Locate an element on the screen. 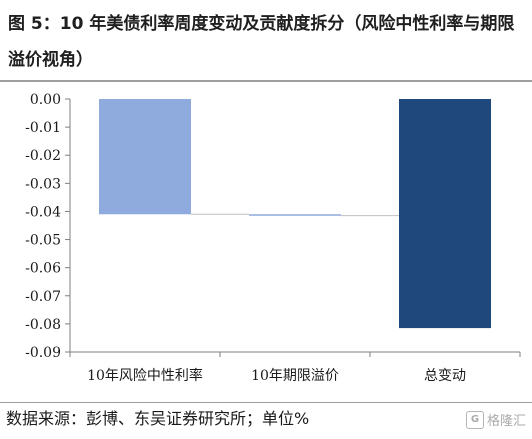  chart-logo-icon: G is located at coordinates (474, 419).